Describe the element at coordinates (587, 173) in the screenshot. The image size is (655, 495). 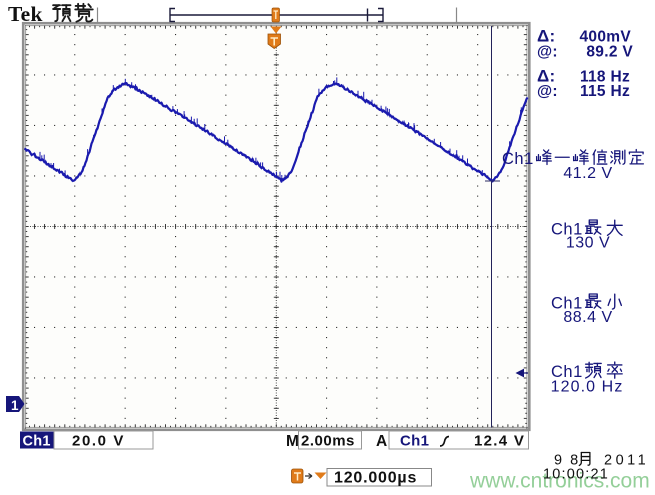
I see `svg-text: 41.2 V` at that location.